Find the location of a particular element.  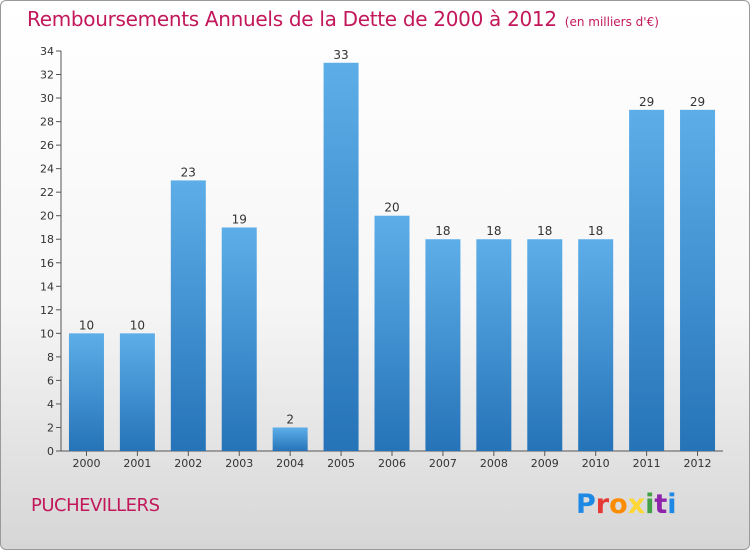

x-tick-label: 2007 is located at coordinates (443, 463).